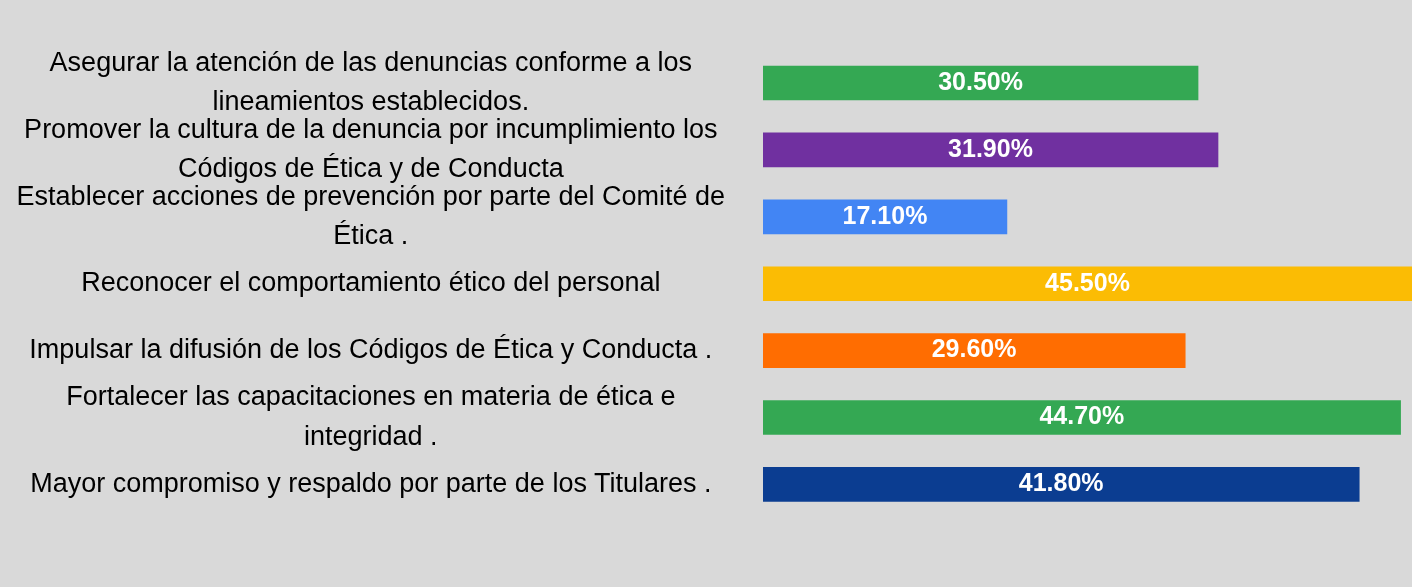  Describe the element at coordinates (371, 282) in the screenshot. I see `y-tick-label: Reconocer el comportamiento ético del personal` at that location.